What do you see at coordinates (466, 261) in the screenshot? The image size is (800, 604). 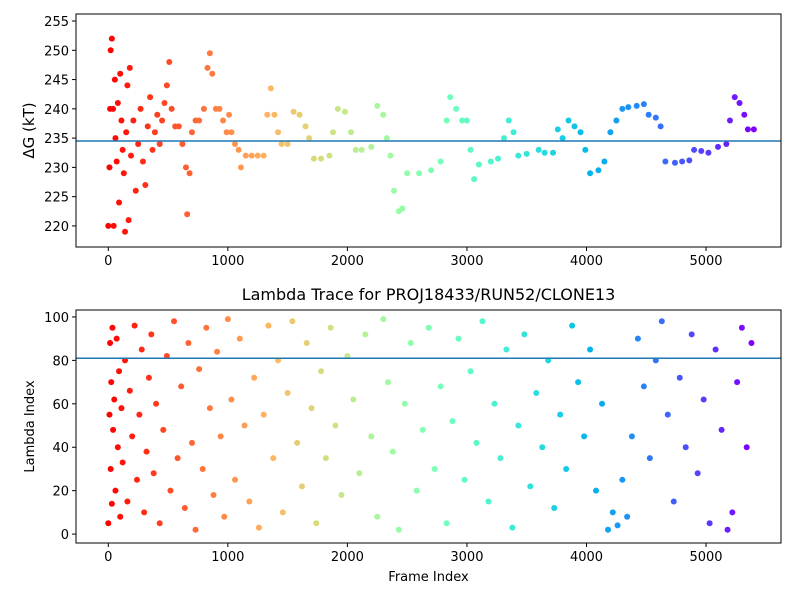 I see `x-tick-label: 3000` at bounding box center [466, 261].